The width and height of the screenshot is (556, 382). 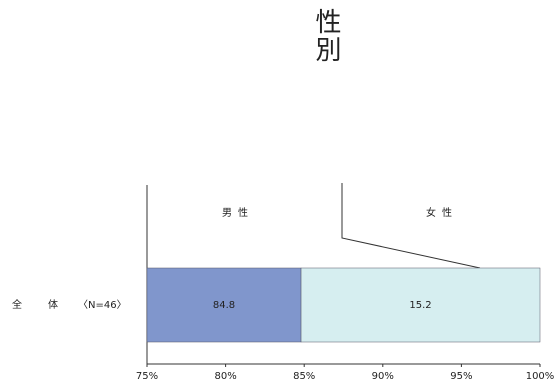 What do you see at coordinates (225, 376) in the screenshot?
I see `x-tick-label: 80%` at bounding box center [225, 376].